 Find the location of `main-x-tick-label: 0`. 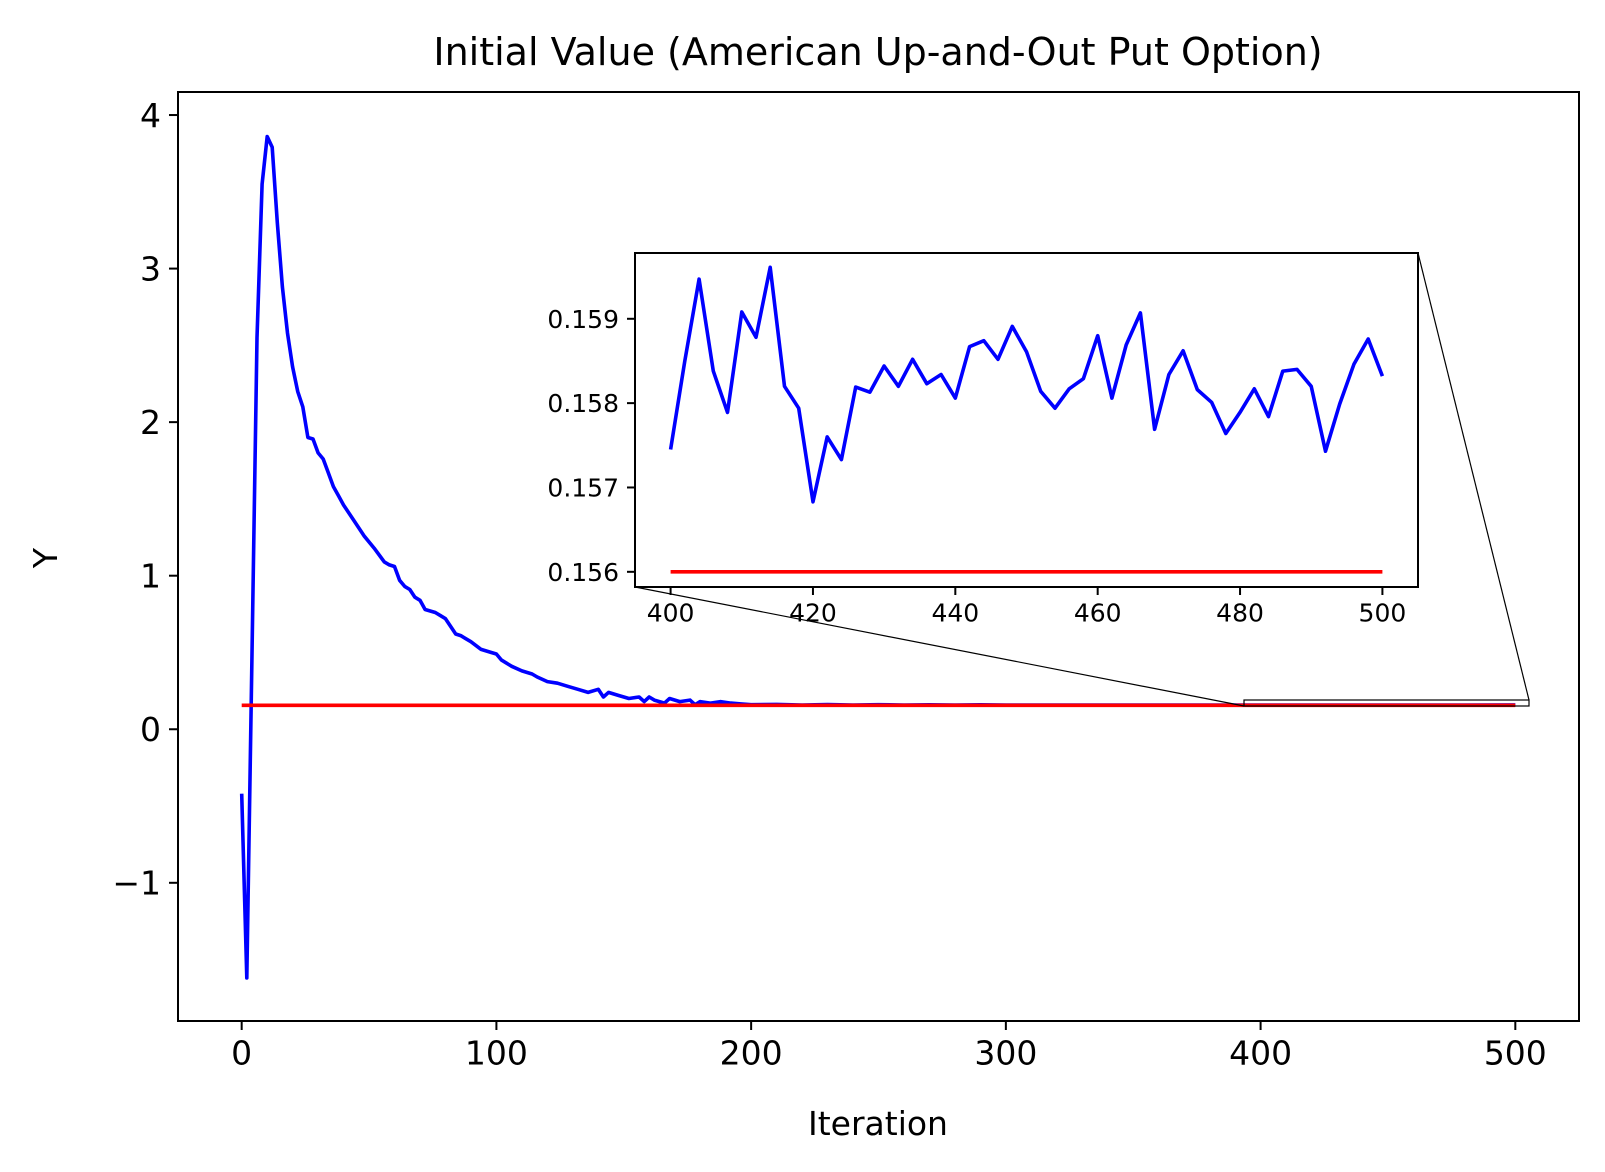

main-x-tick-label: 0 is located at coordinates (241, 1053).